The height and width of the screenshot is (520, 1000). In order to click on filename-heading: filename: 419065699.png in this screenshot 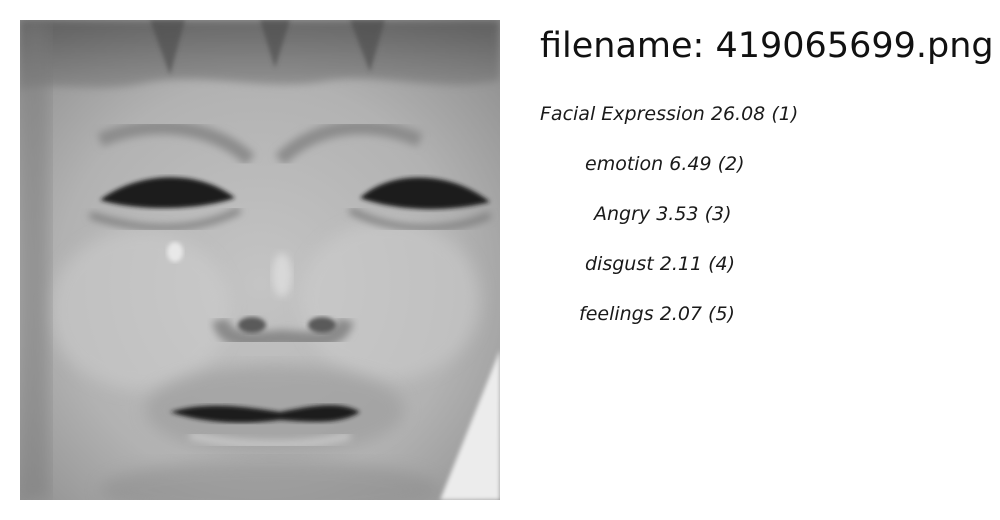, I will do `click(767, 46)`.